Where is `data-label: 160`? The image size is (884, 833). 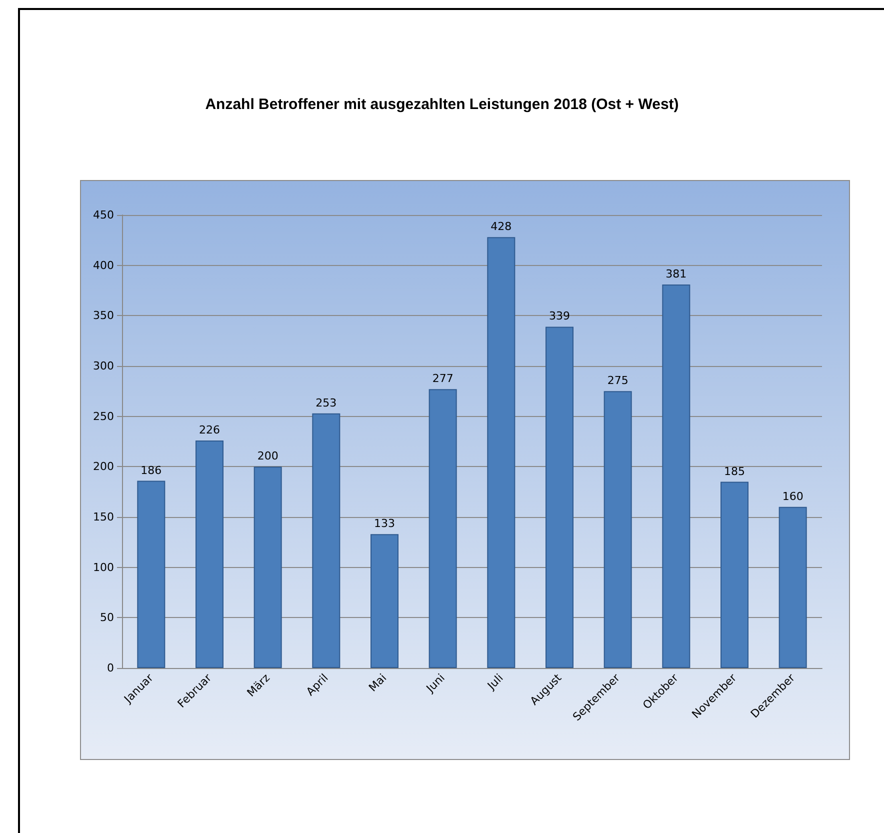 data-label: 160 is located at coordinates (793, 496).